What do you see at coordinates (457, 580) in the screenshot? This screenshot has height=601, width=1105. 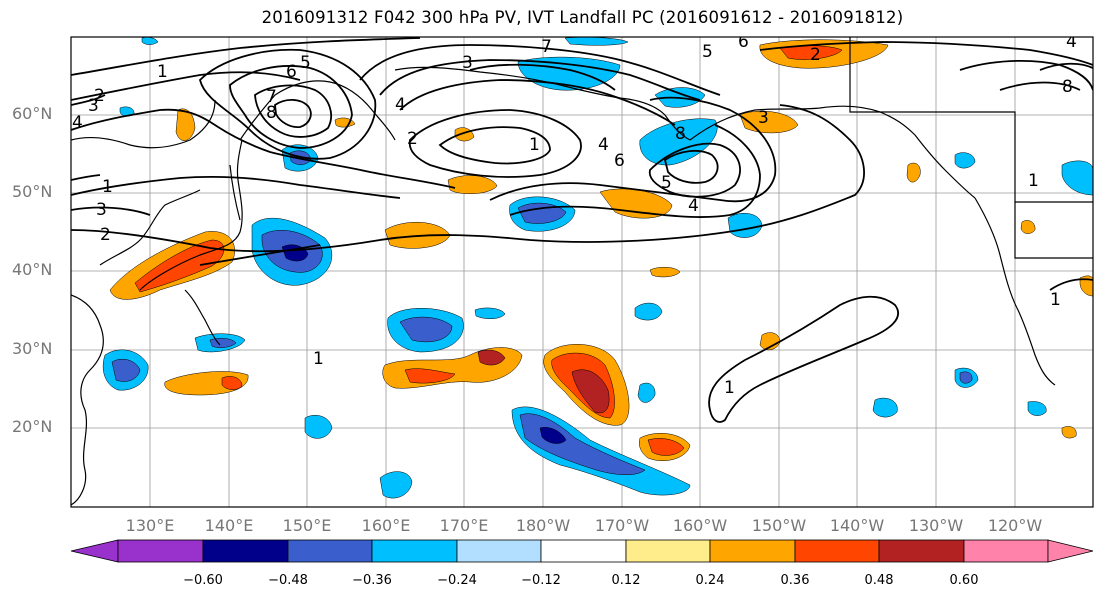 I see `colorbar-tick-label: −0.24` at bounding box center [457, 580].